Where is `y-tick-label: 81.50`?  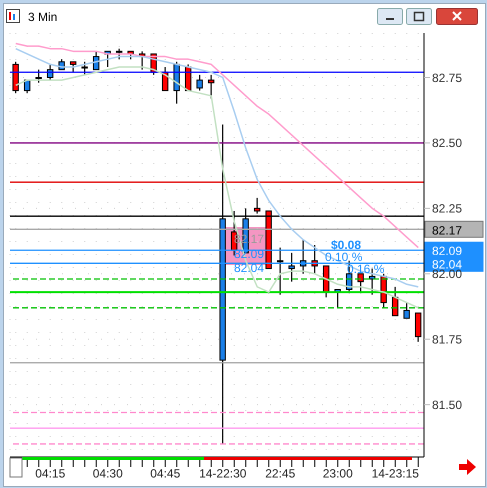
y-tick-label: 81.50 is located at coordinates (447, 405).